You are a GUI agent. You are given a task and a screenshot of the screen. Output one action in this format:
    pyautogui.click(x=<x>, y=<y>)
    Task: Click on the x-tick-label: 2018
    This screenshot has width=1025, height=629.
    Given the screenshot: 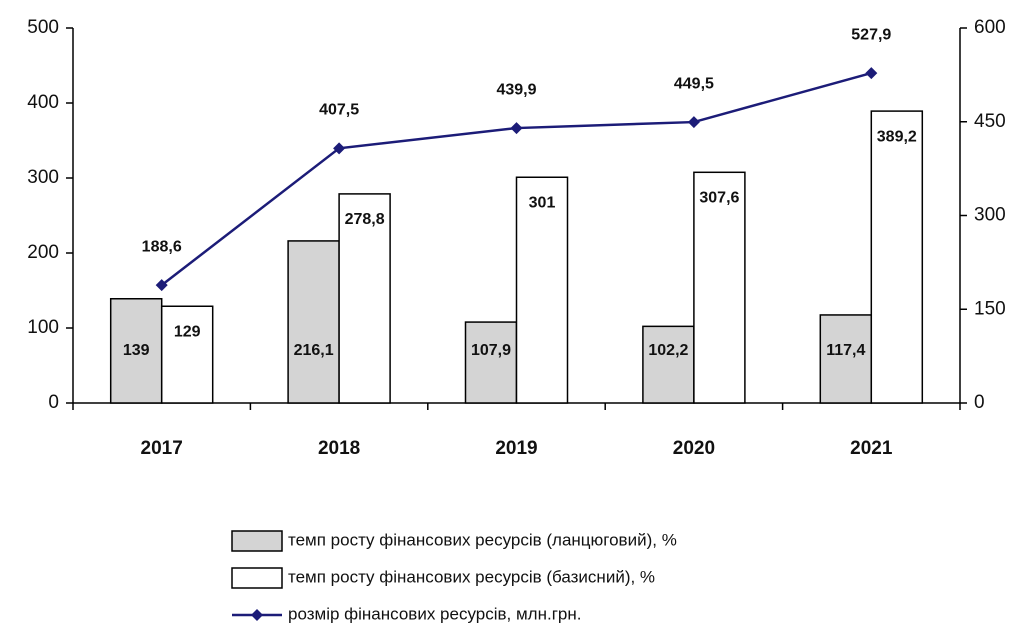 What is the action you would take?
    pyautogui.click(x=339, y=448)
    